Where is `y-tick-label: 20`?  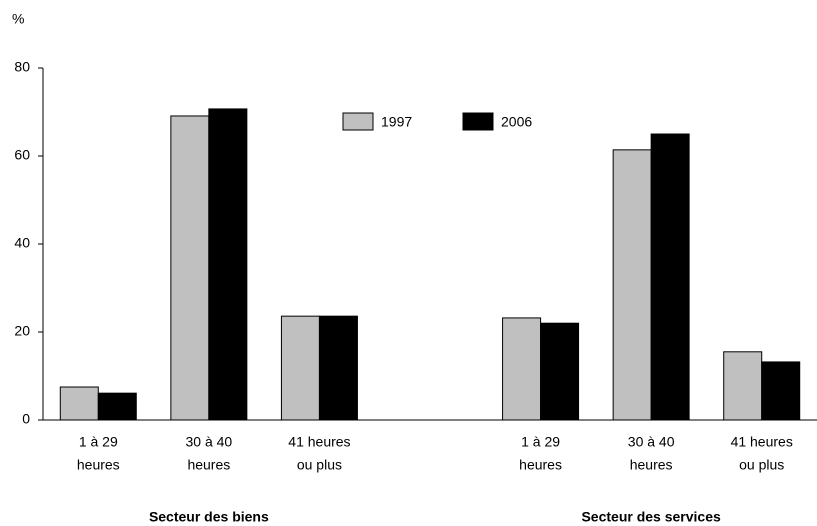
y-tick-label: 20 is located at coordinates (22, 331).